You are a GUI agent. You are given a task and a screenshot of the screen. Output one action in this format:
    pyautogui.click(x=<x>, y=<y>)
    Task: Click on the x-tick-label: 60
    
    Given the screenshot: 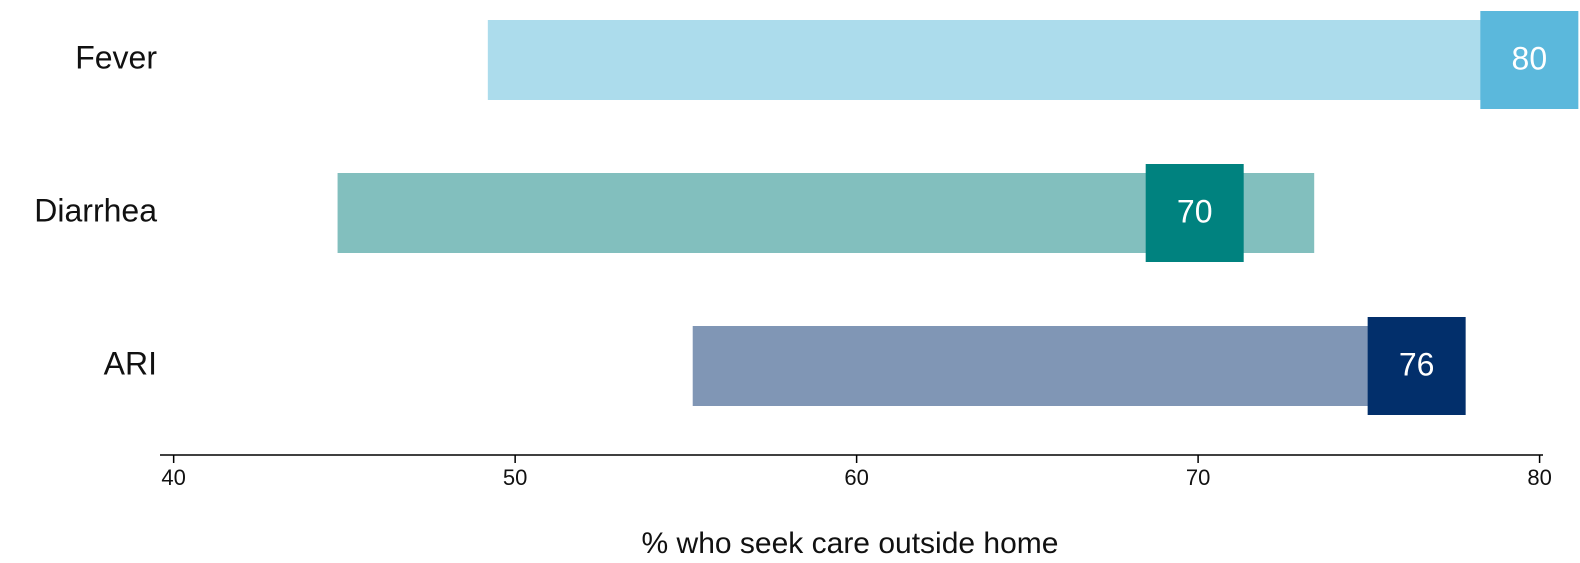 What is the action you would take?
    pyautogui.click(x=856, y=477)
    